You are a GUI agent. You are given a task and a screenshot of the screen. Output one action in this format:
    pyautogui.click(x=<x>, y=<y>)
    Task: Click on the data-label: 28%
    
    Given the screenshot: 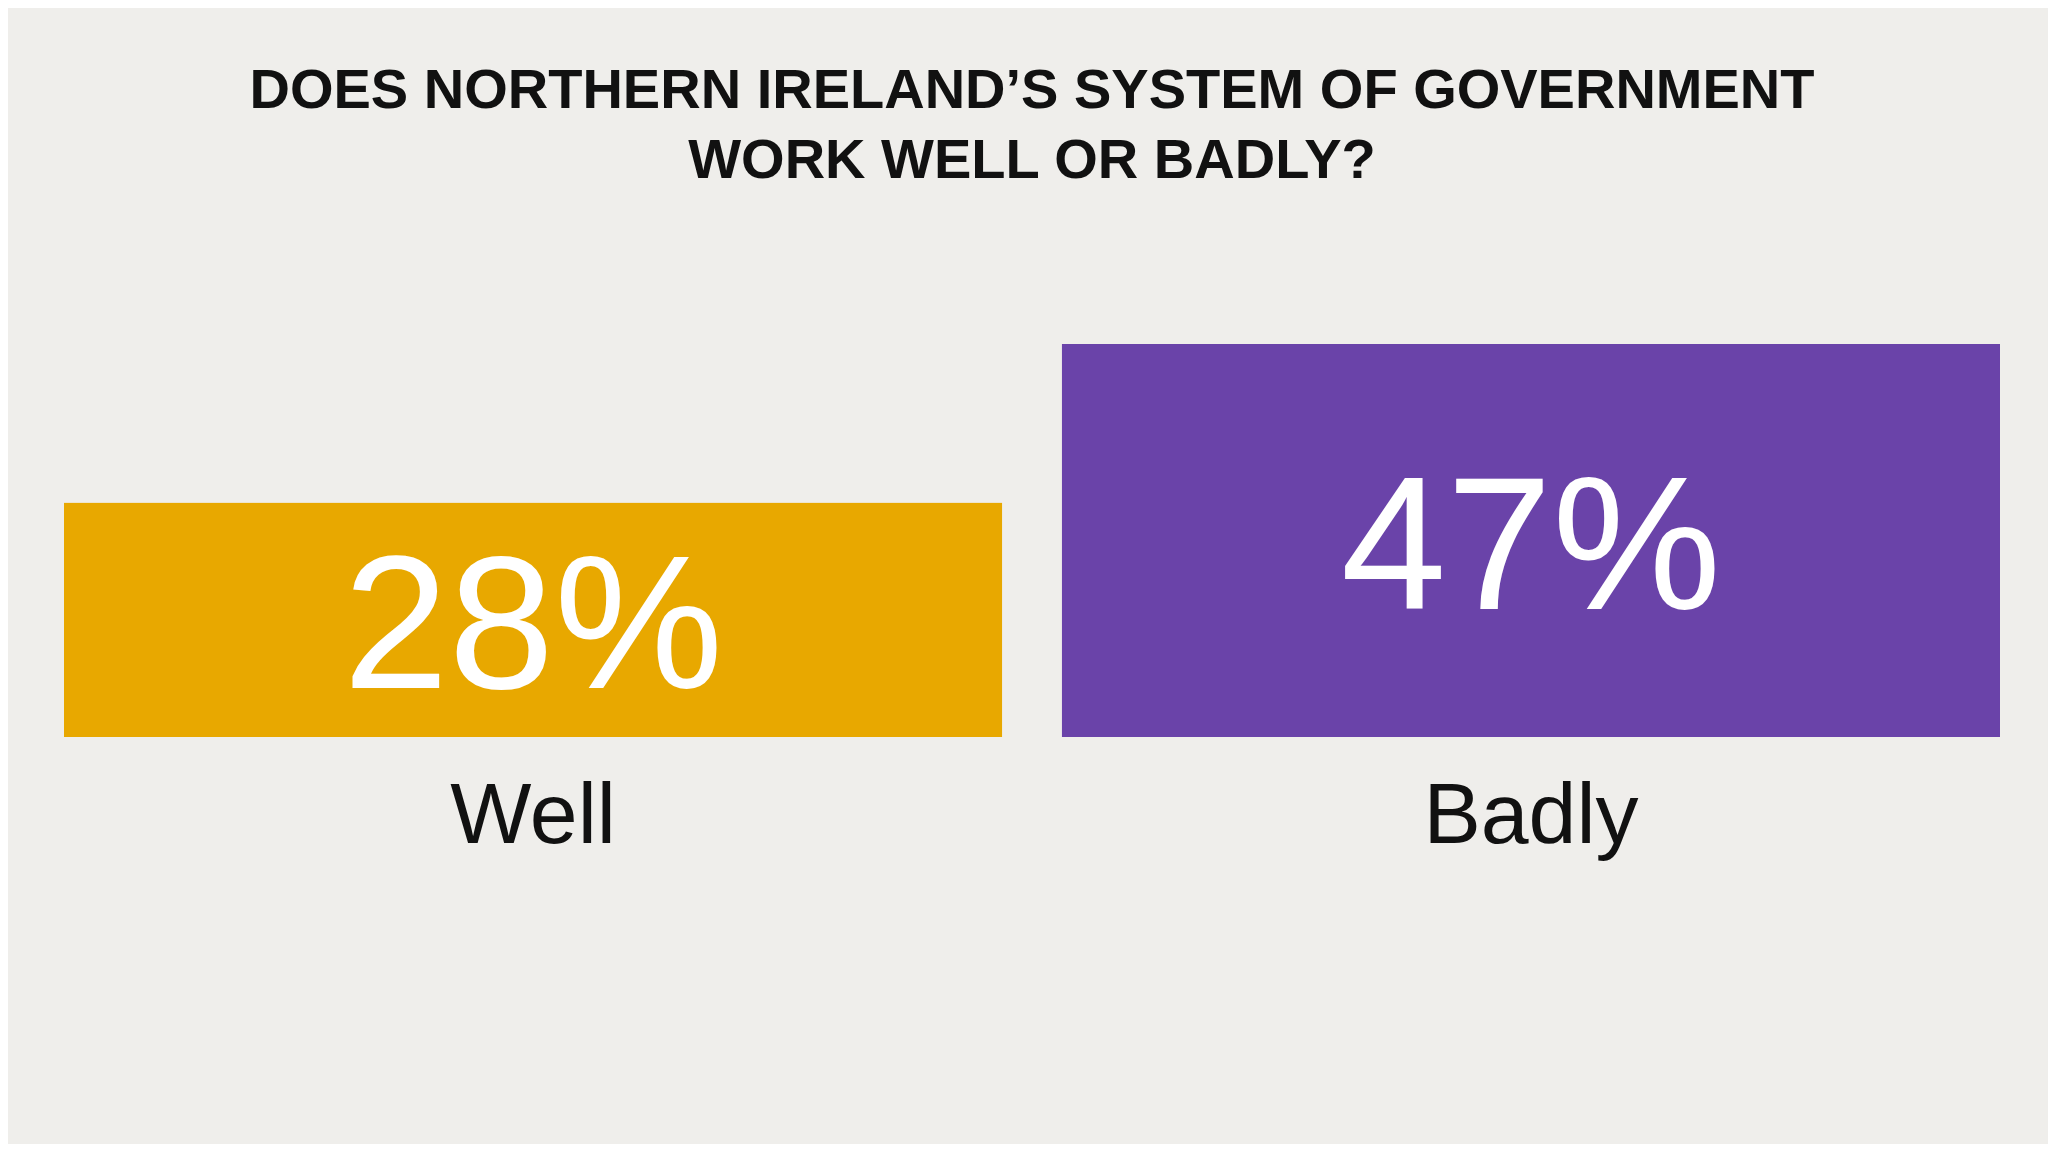 What is the action you would take?
    pyautogui.click(x=533, y=622)
    